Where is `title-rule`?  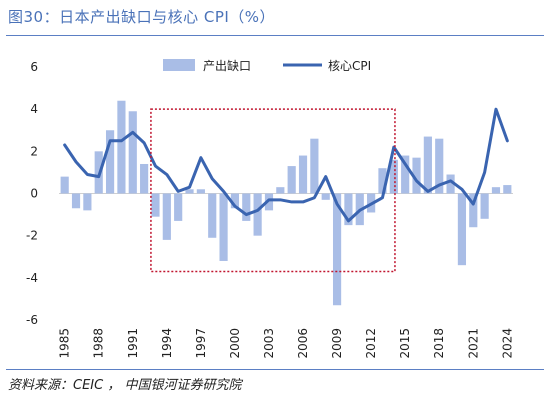 title-rule is located at coordinates (275, 35).